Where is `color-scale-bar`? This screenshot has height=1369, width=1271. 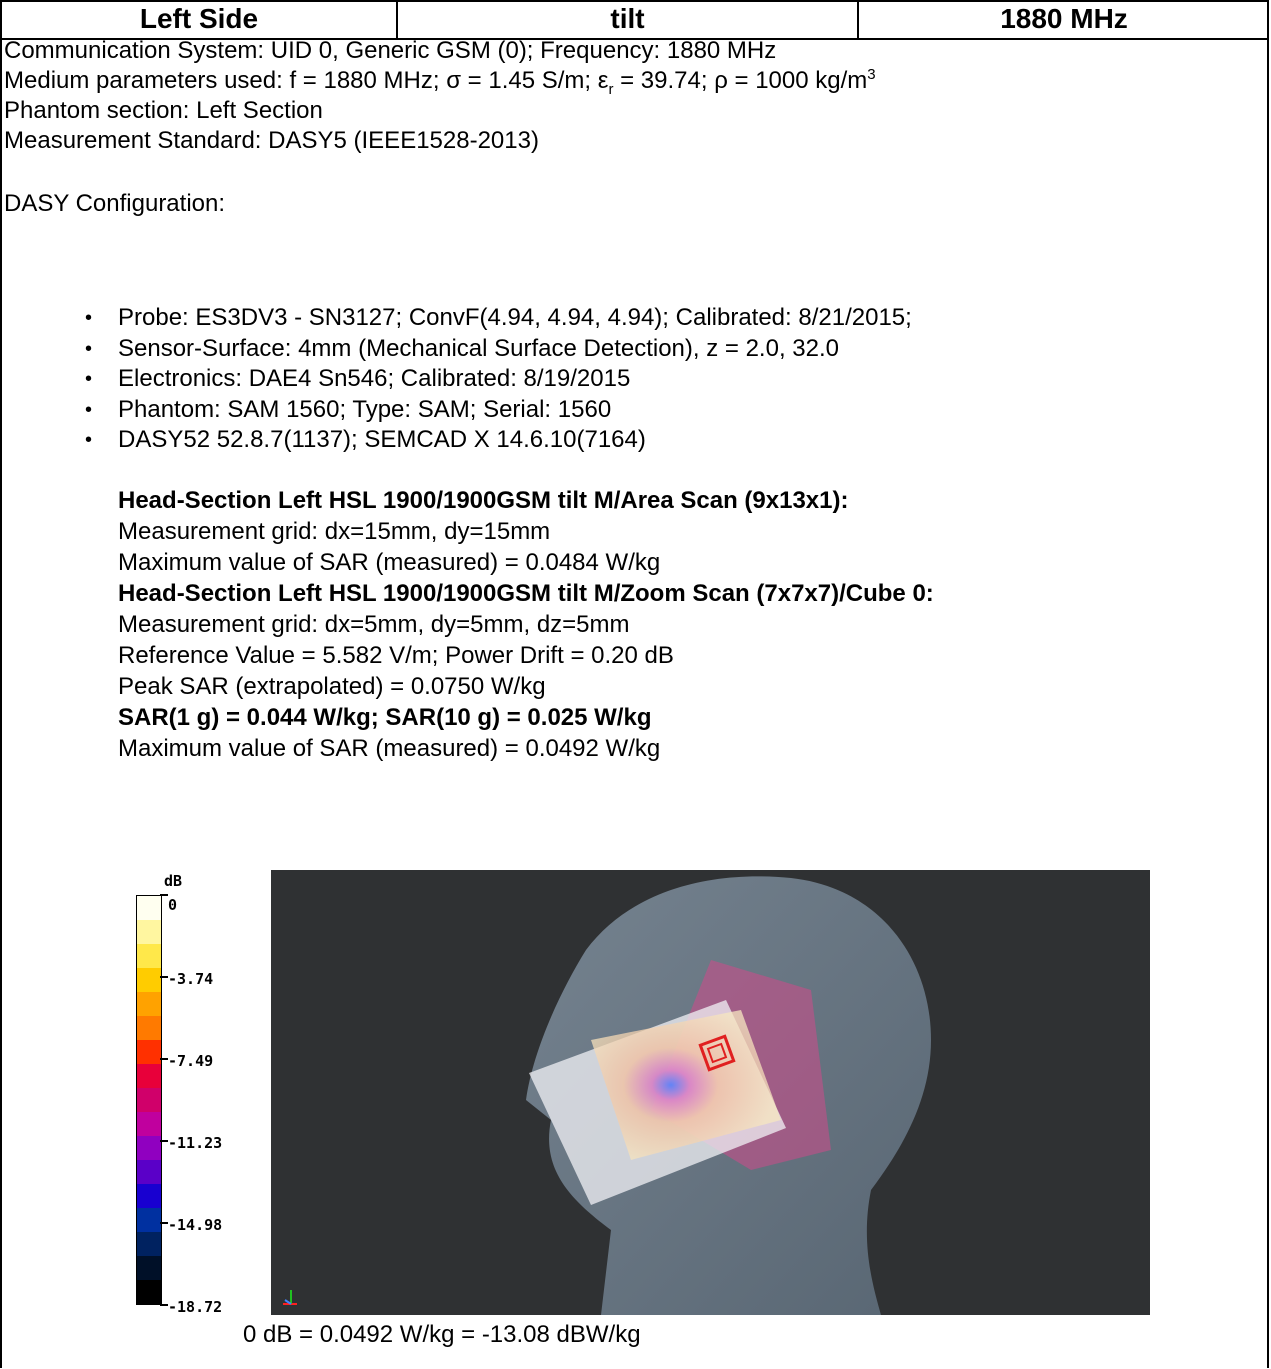
color-scale-bar is located at coordinates (149, 1100).